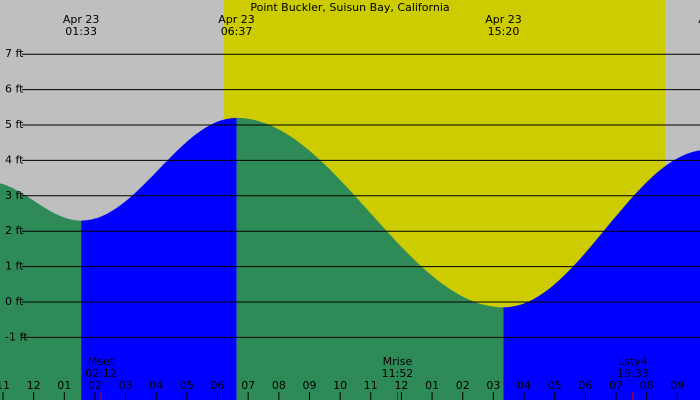 The height and width of the screenshot is (400, 700). I want to click on falling-tide-area, so click(41, 291).